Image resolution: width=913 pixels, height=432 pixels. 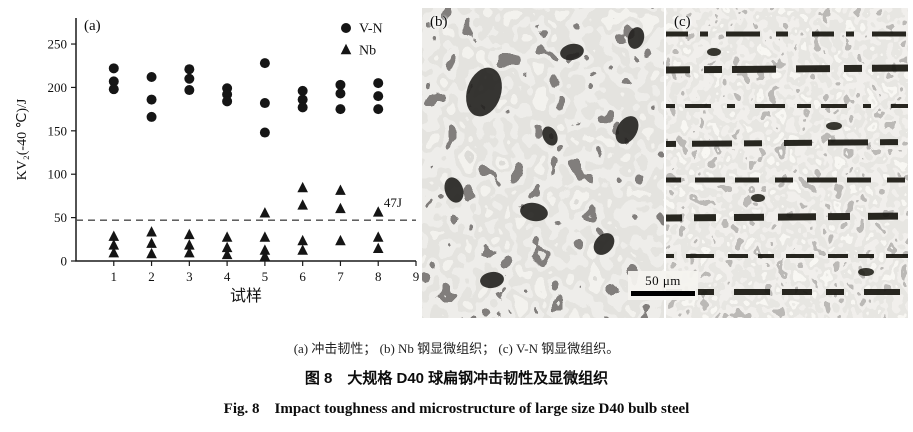 I want to click on svg-text: 试样, so click(x=246, y=296).